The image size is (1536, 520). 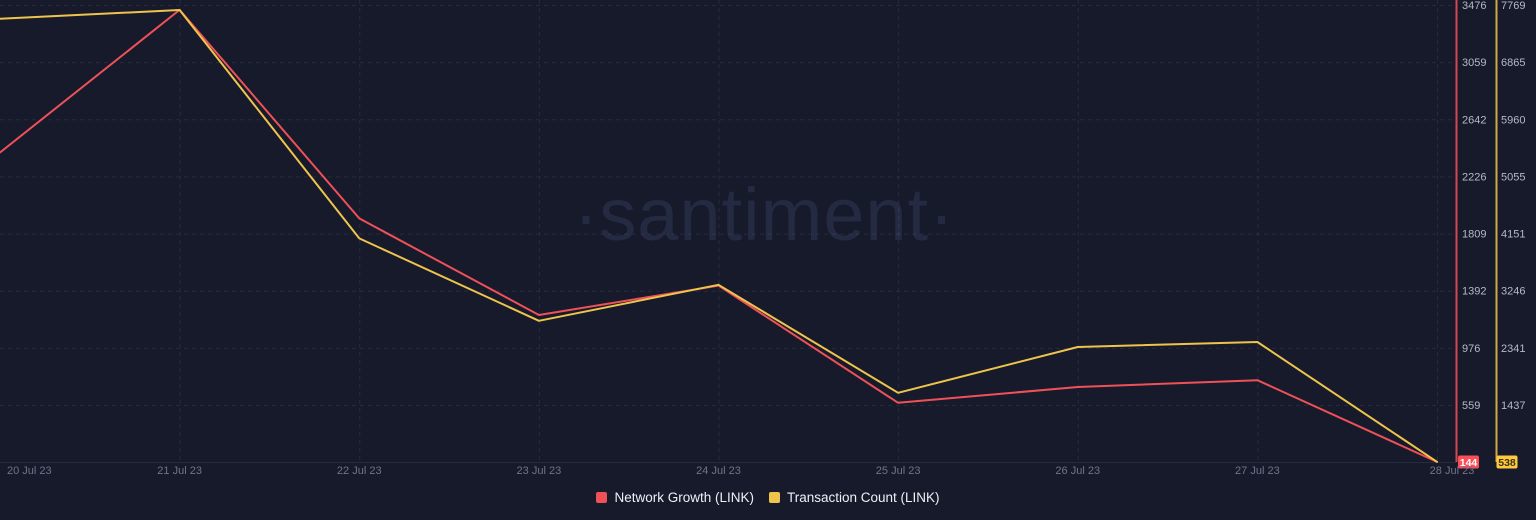 I want to click on y-tick-label-transaction-count: 6865, so click(x=1513, y=63).